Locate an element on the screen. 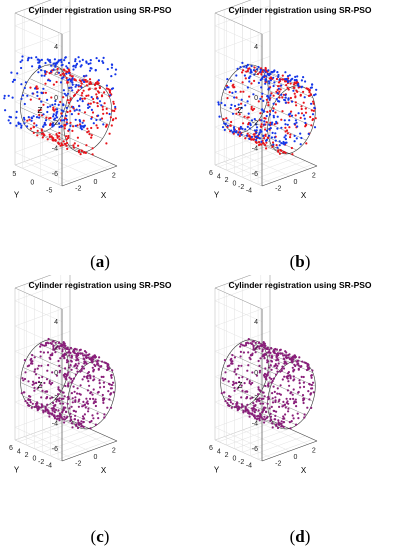 Image resolution: width=400 pixels, height=550 pixels. axis-x-line is located at coordinates (89, 451).